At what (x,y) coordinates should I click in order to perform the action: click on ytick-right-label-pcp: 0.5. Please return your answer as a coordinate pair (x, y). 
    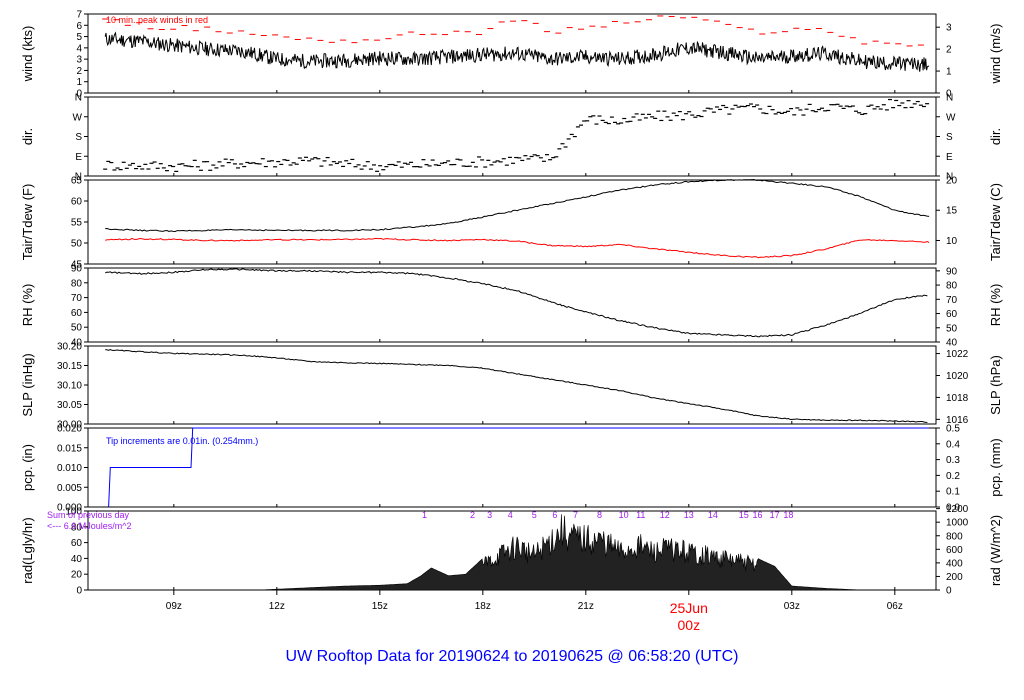
    Looking at the image, I should click on (953, 429).